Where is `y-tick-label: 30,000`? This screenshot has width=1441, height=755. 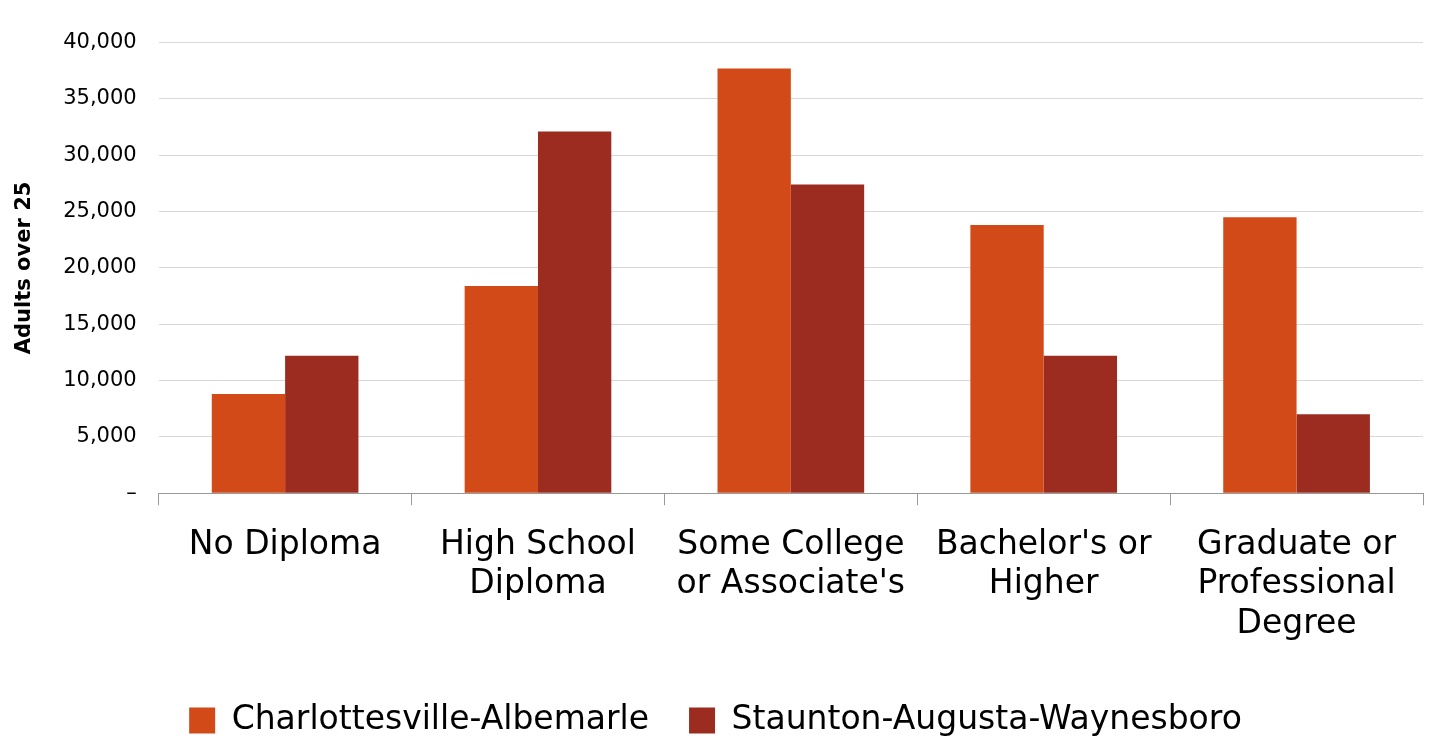
y-tick-label: 30,000 is located at coordinates (100, 153).